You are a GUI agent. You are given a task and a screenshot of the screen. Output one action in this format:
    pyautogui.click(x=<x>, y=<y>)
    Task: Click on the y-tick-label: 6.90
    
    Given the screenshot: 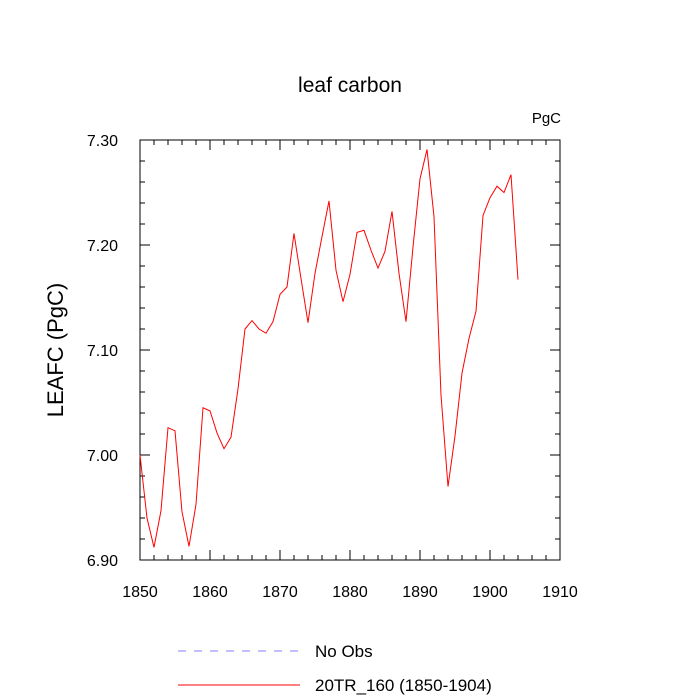 What is the action you would take?
    pyautogui.click(x=102, y=561)
    